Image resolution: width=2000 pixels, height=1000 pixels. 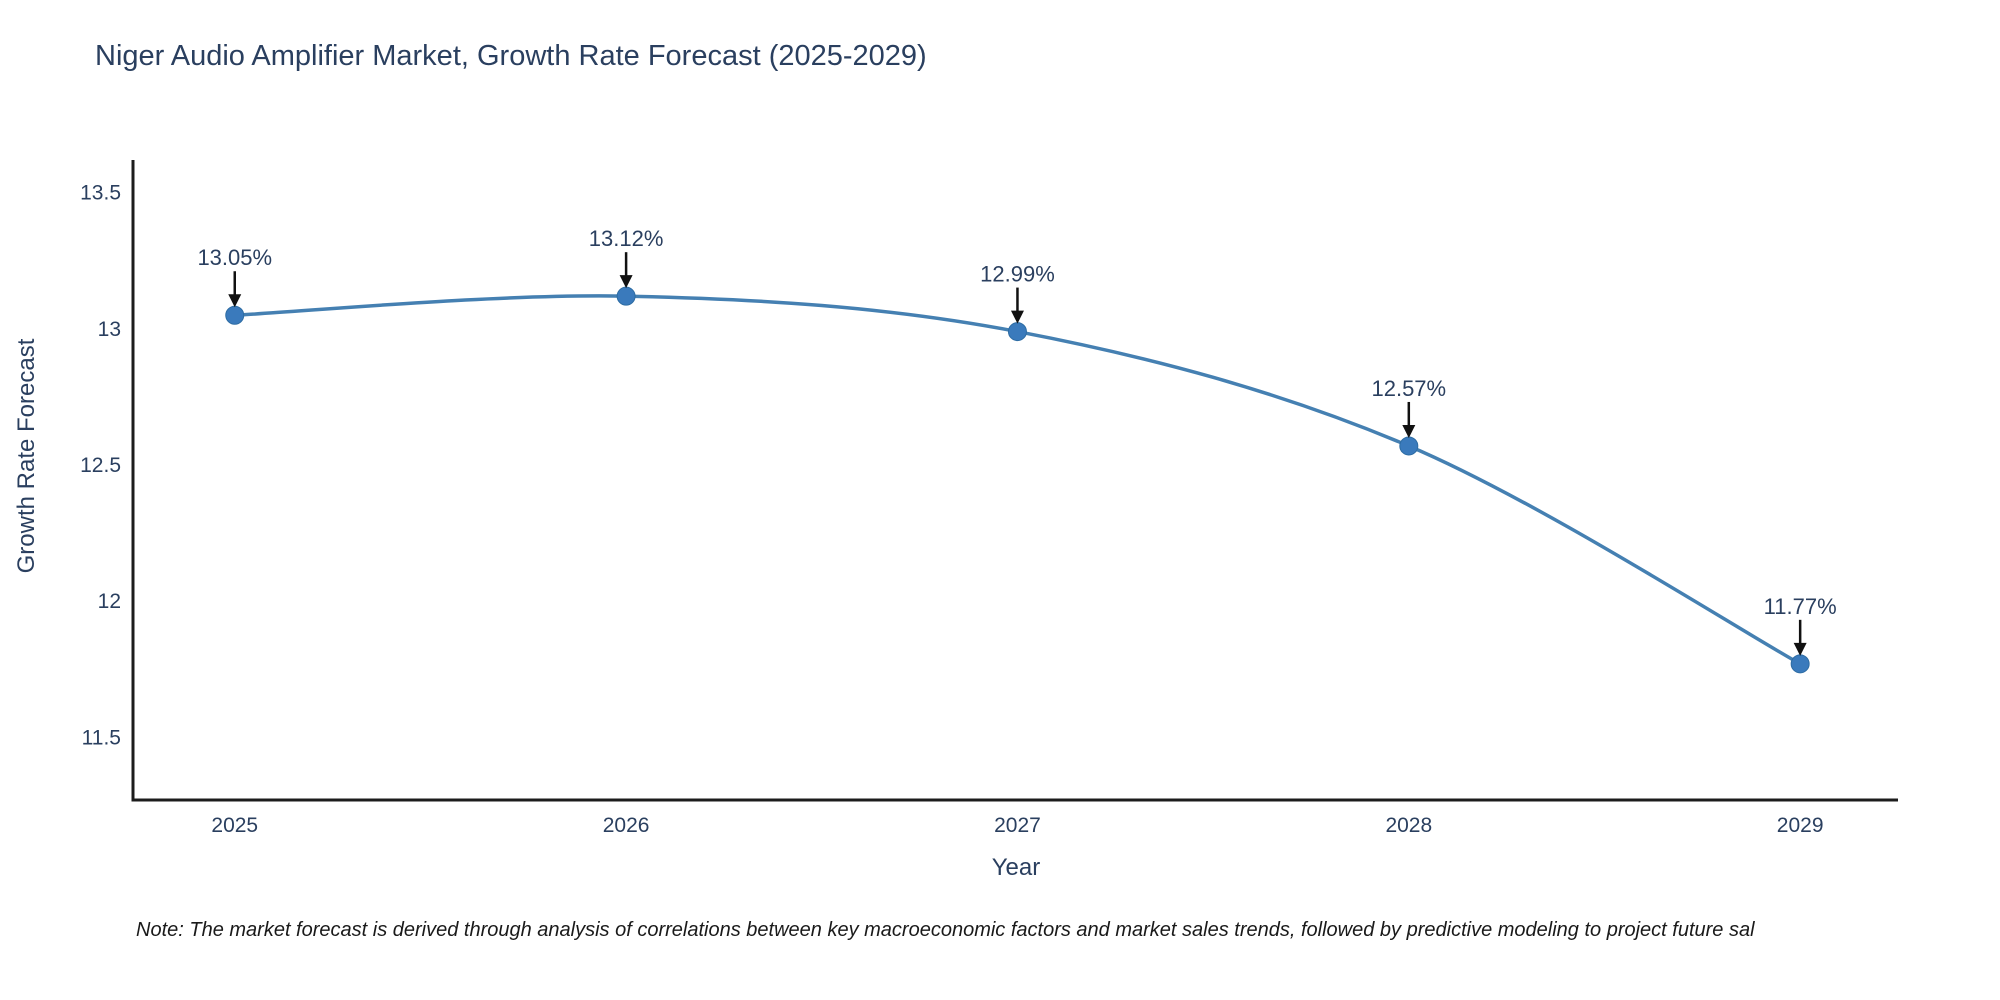 I want to click on point-label-2029: 11.77%, so click(x=1800, y=606).